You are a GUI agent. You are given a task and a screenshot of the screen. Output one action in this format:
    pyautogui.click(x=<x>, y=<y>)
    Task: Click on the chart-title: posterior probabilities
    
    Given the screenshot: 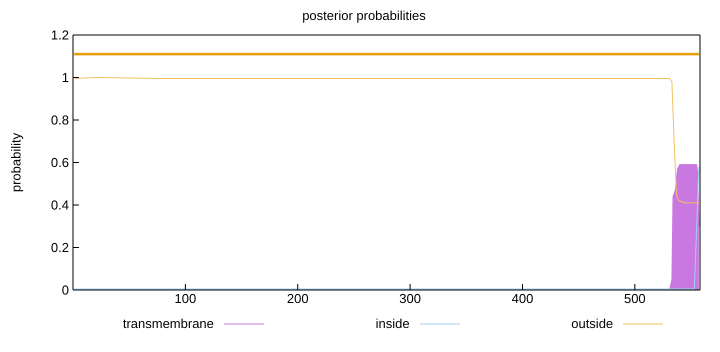 What is the action you would take?
    pyautogui.click(x=364, y=16)
    